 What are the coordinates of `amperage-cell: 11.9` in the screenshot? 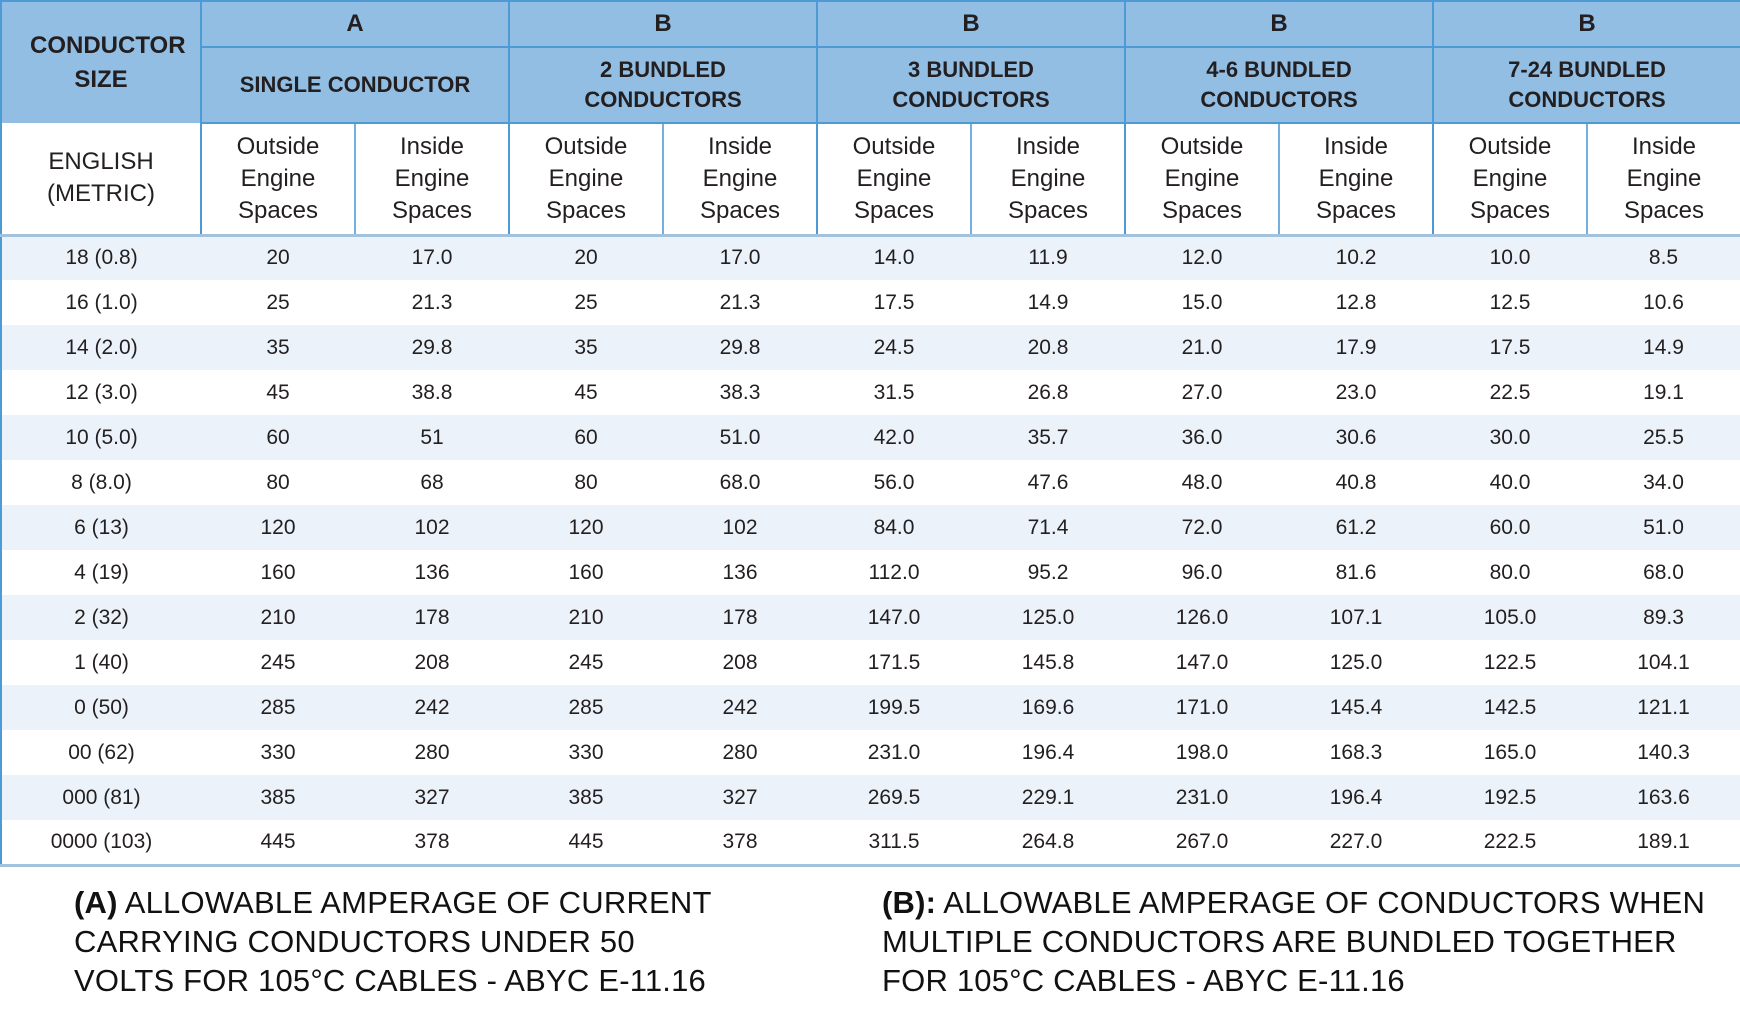 It's located at (1048, 258).